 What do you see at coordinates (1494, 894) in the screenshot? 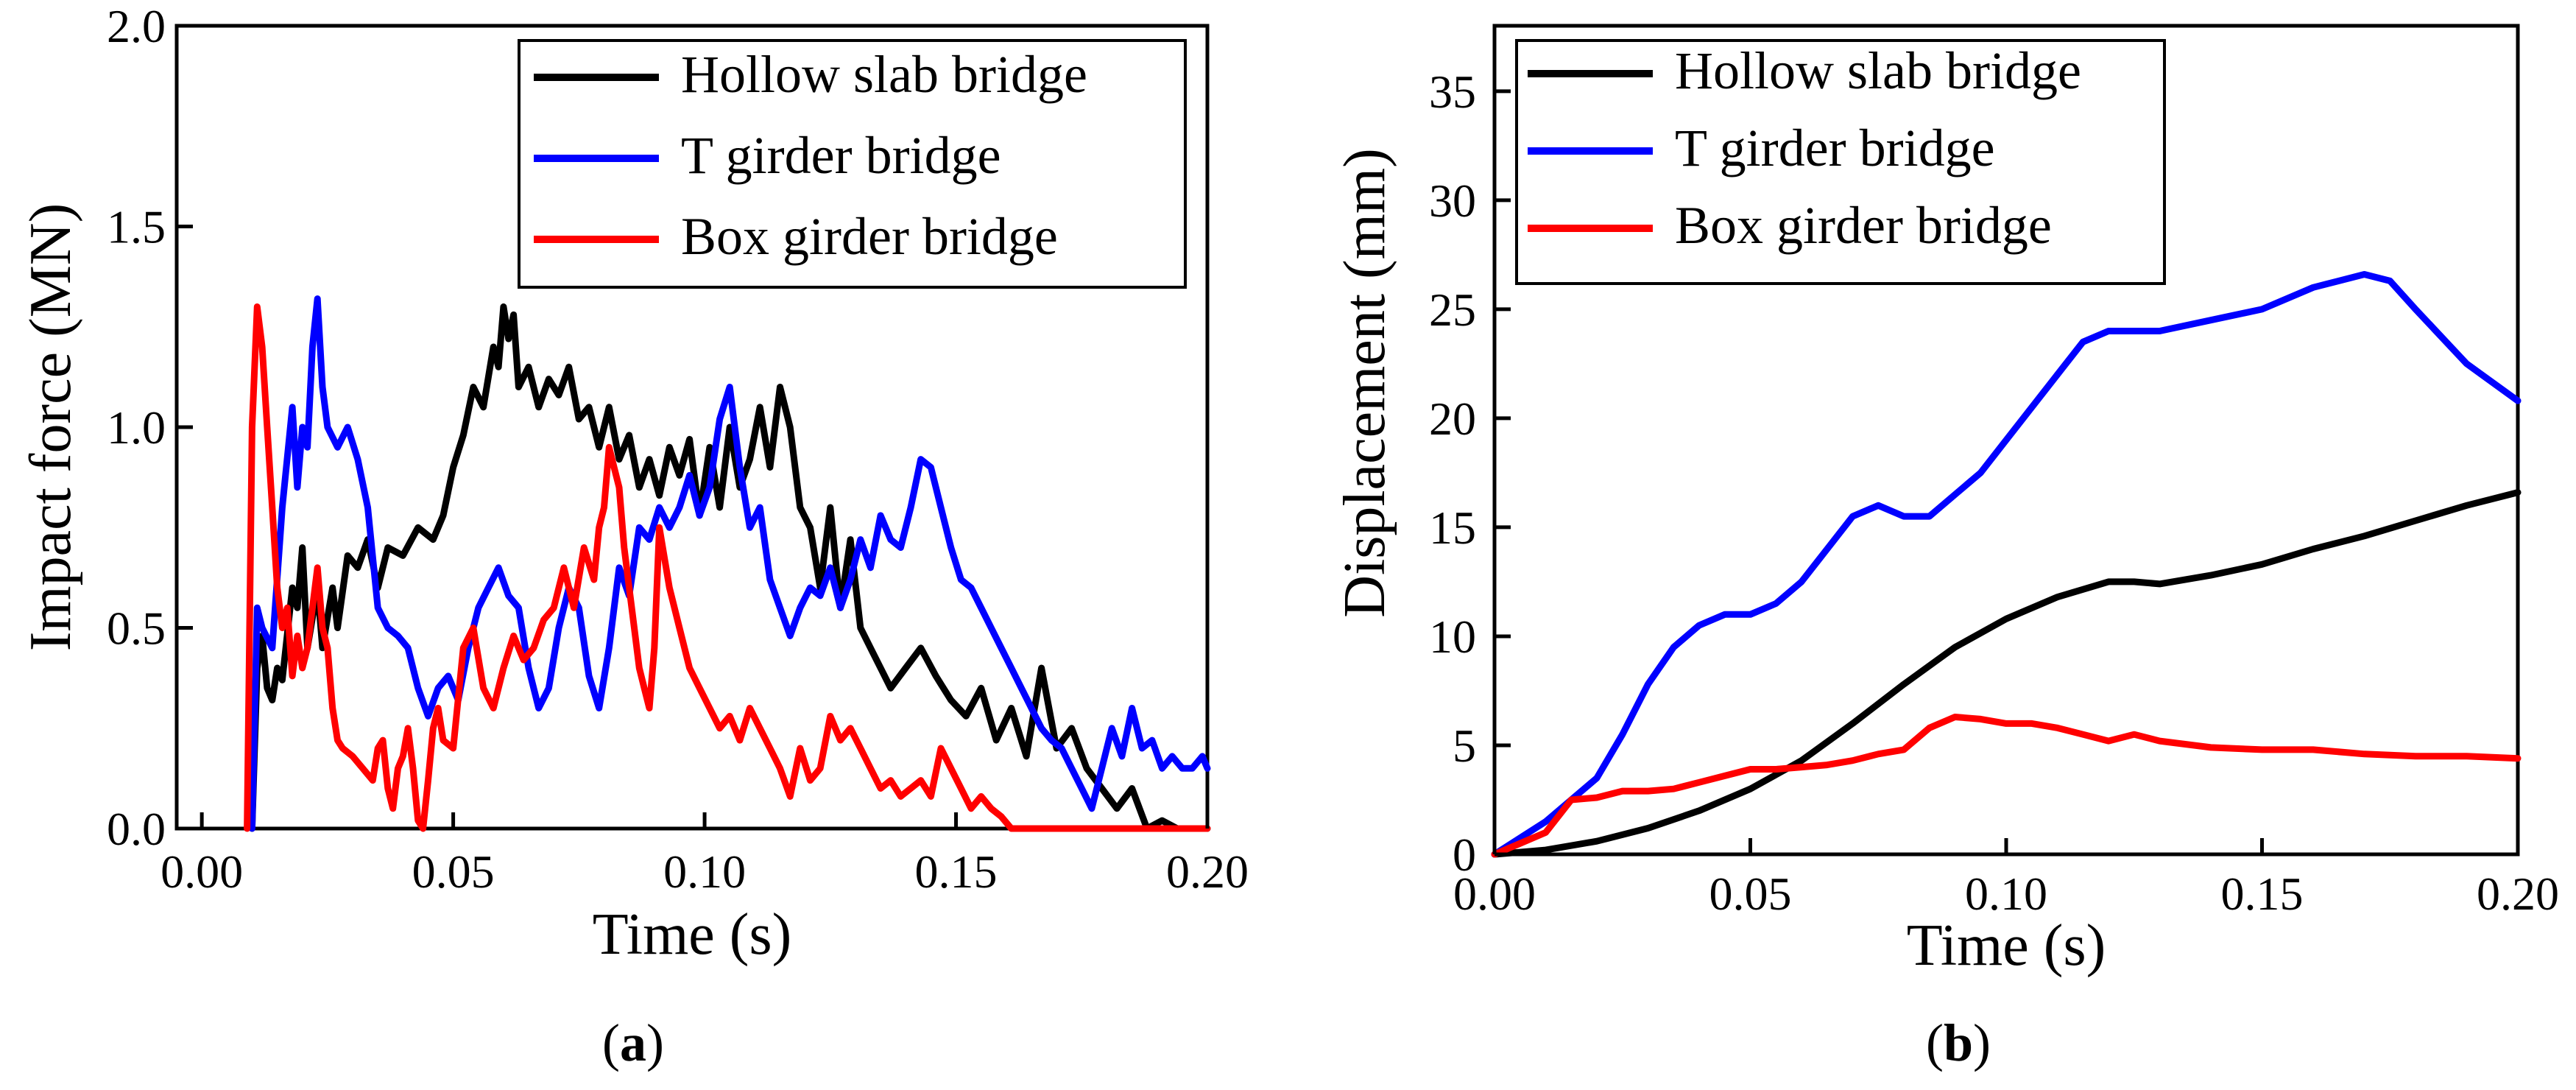
I see `panel-b-x-tick-label: 0.00` at bounding box center [1494, 894].